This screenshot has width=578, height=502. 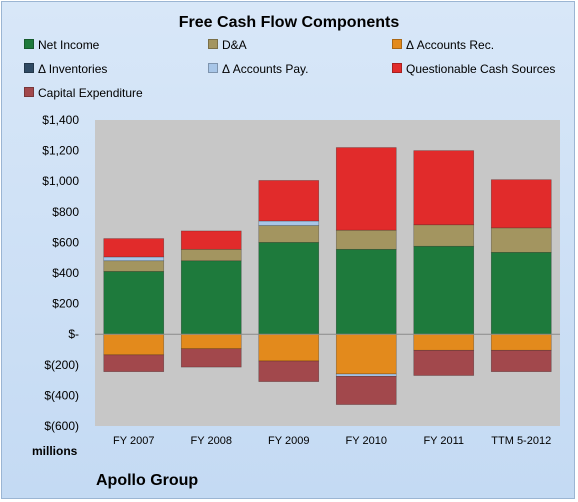 I want to click on y-tick-label: $1,200, so click(x=60, y=151).